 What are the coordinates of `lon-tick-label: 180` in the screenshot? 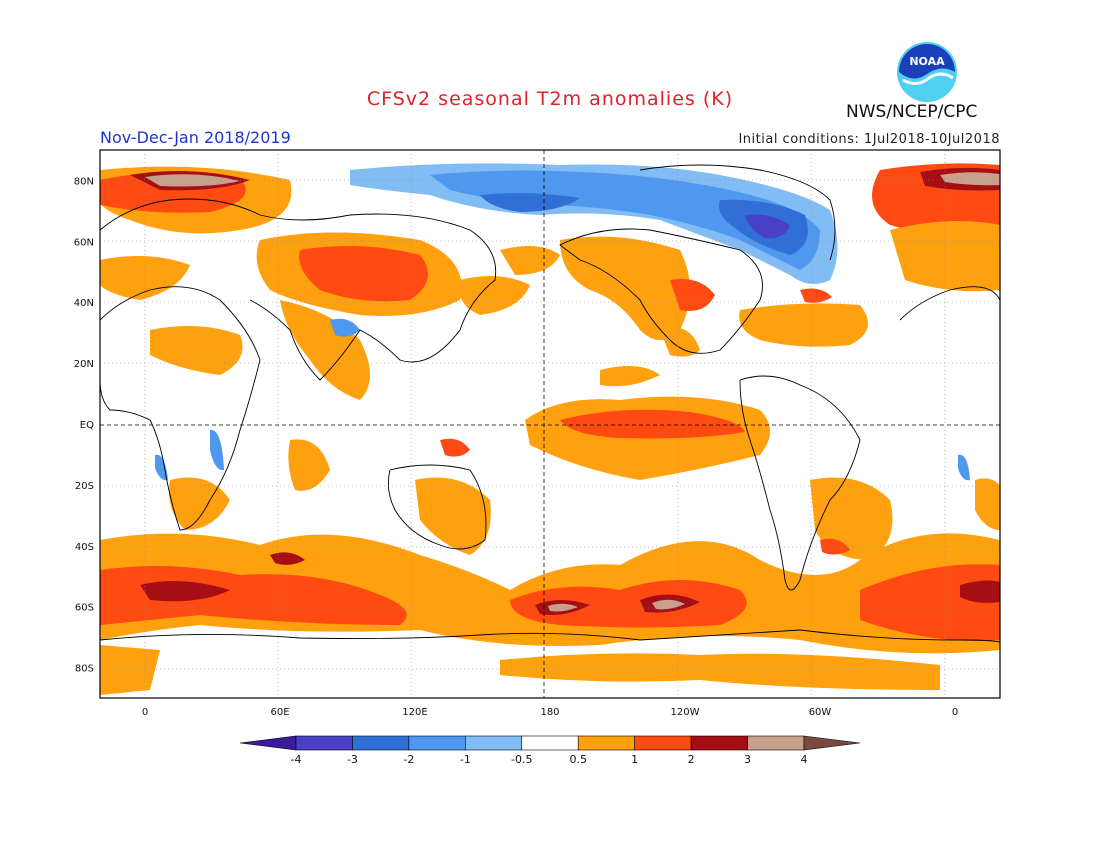 It's located at (549, 712).